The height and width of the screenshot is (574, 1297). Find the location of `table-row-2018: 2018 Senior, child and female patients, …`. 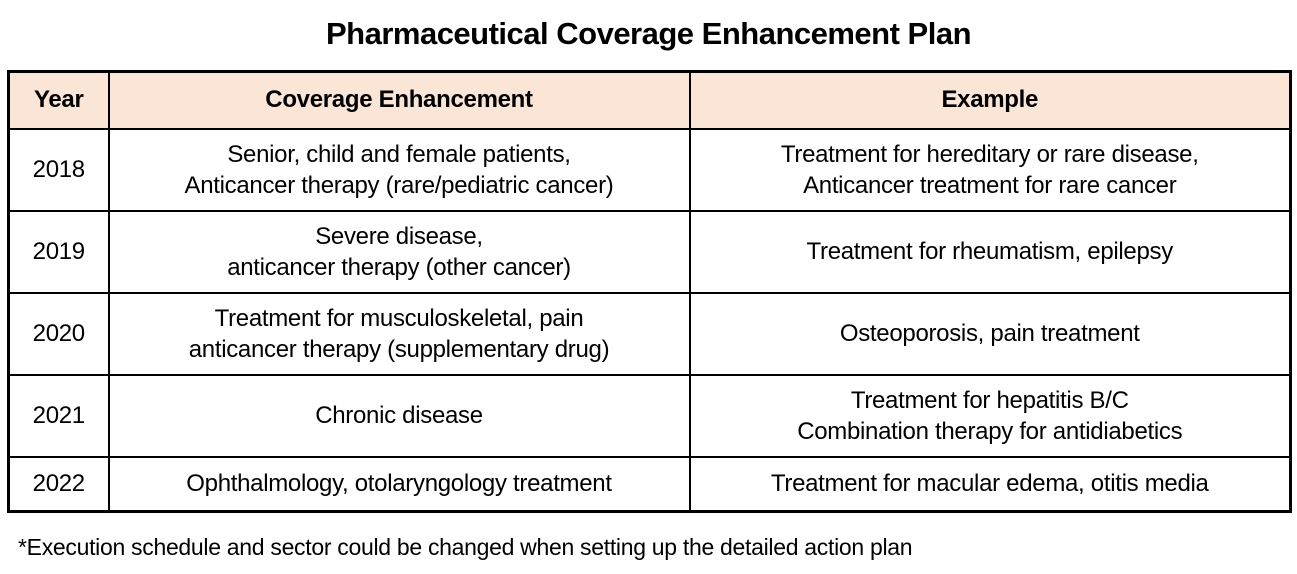

table-row-2018: 2018 Senior, child and female patients, … is located at coordinates (649, 169).